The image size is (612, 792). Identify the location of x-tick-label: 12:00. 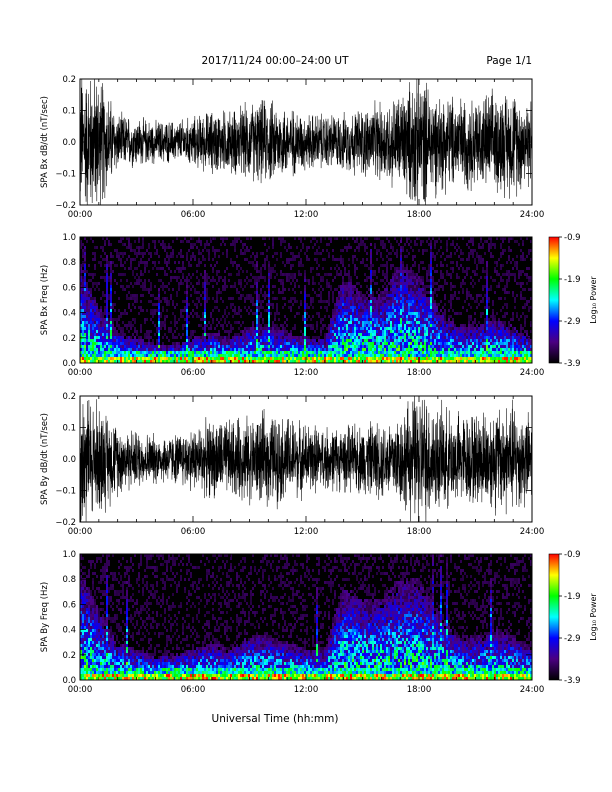
(306, 215).